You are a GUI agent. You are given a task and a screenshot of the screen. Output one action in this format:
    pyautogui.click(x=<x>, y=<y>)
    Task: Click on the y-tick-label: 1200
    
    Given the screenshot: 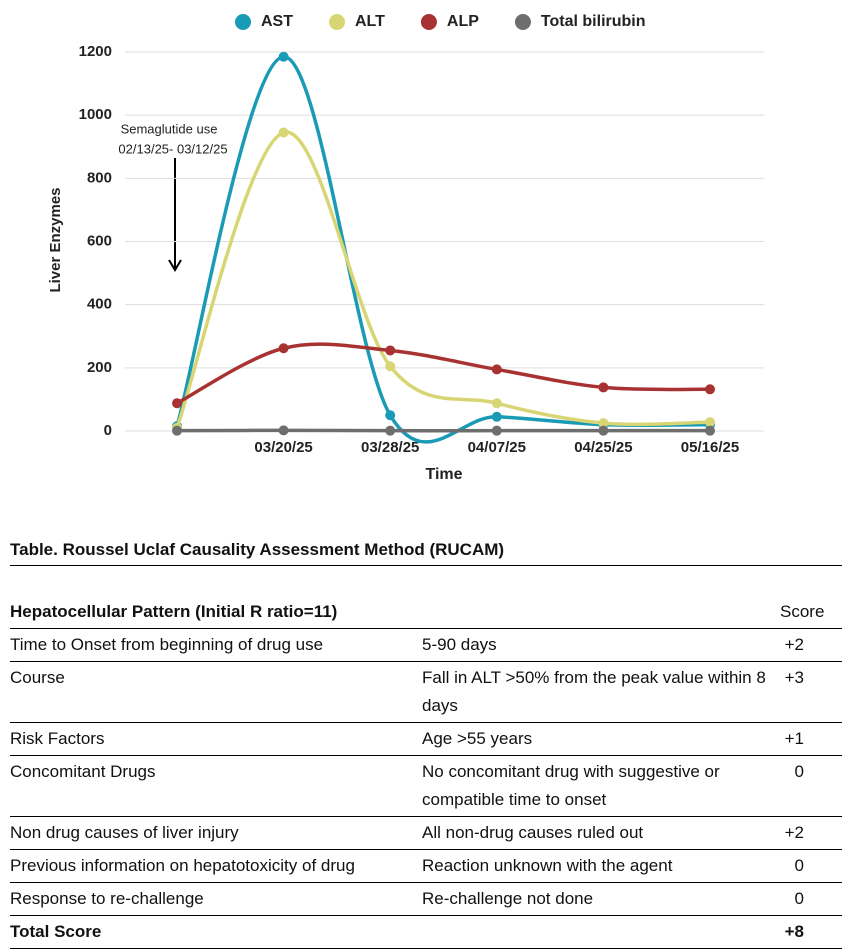 What is the action you would take?
    pyautogui.click(x=95, y=51)
    